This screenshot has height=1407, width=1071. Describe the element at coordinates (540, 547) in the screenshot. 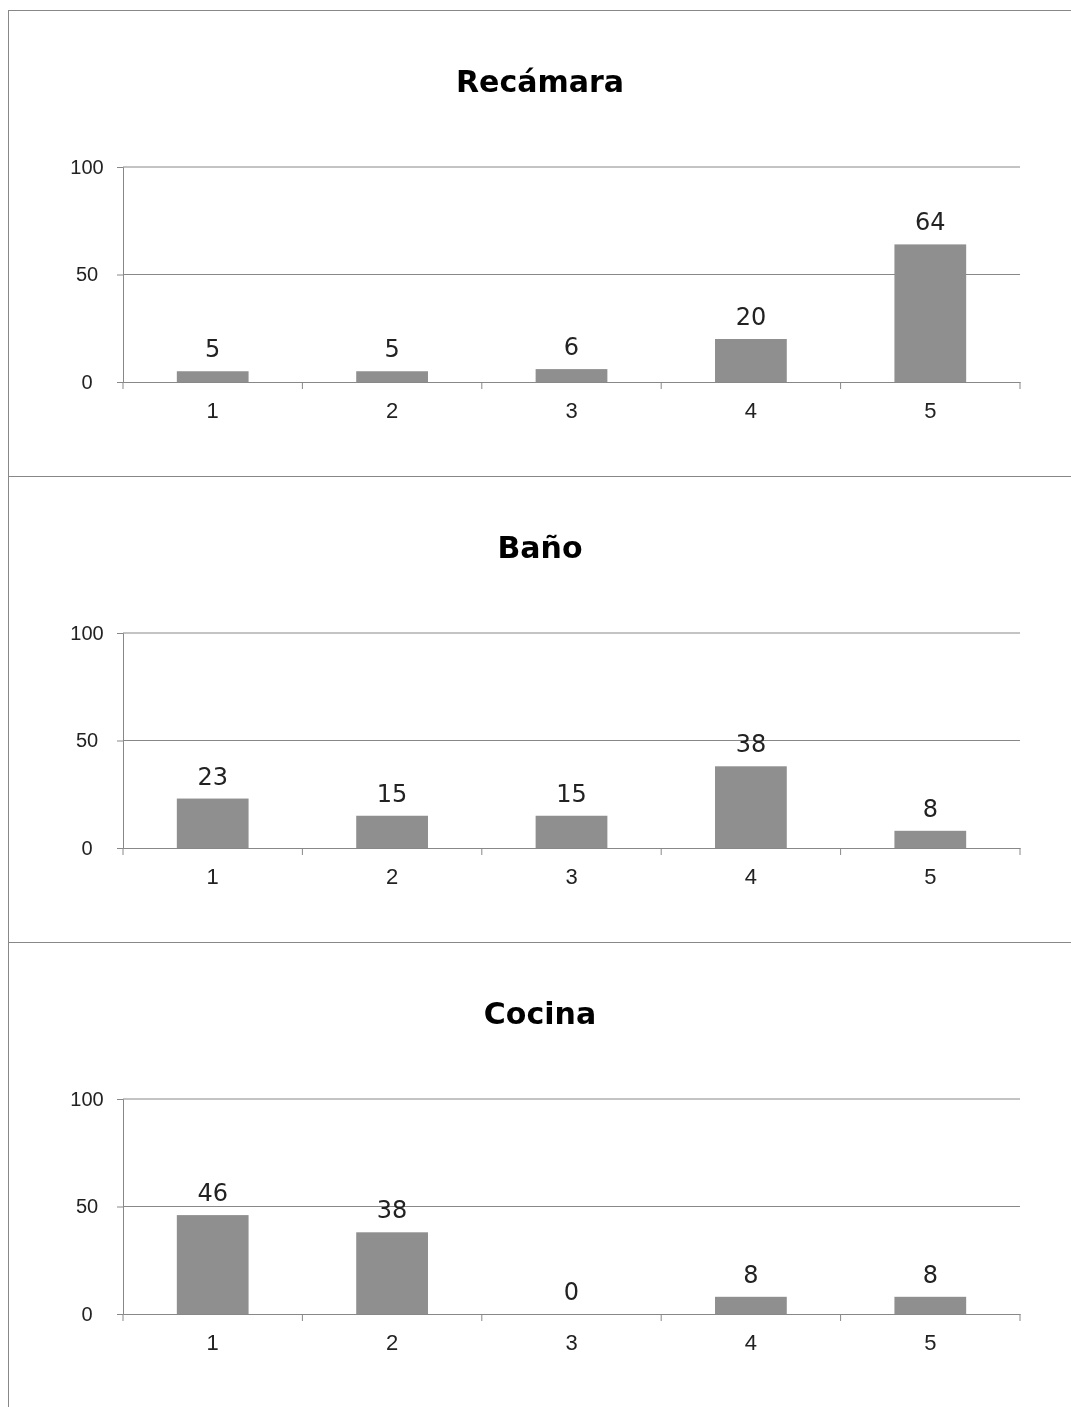

I see `chart-title: Baño` at that location.